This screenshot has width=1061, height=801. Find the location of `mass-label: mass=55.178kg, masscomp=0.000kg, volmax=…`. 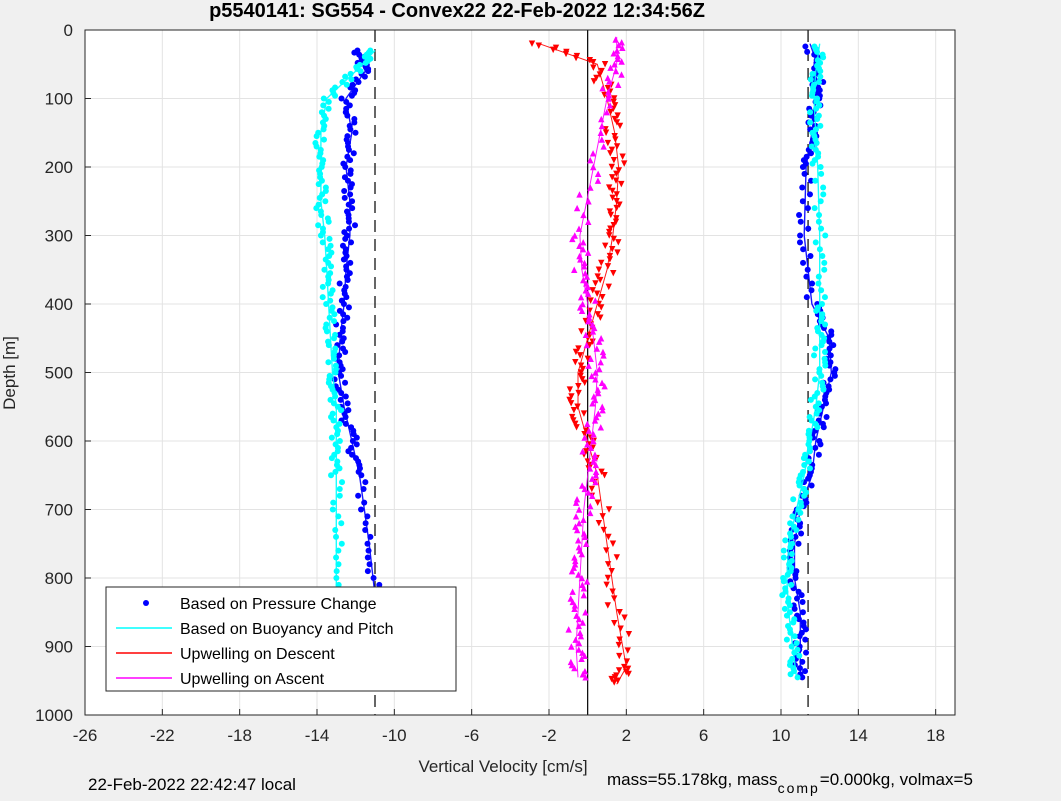

mass-label: mass=55.178kg, masscomp=0.000kg, volmax=… is located at coordinates (790, 783).